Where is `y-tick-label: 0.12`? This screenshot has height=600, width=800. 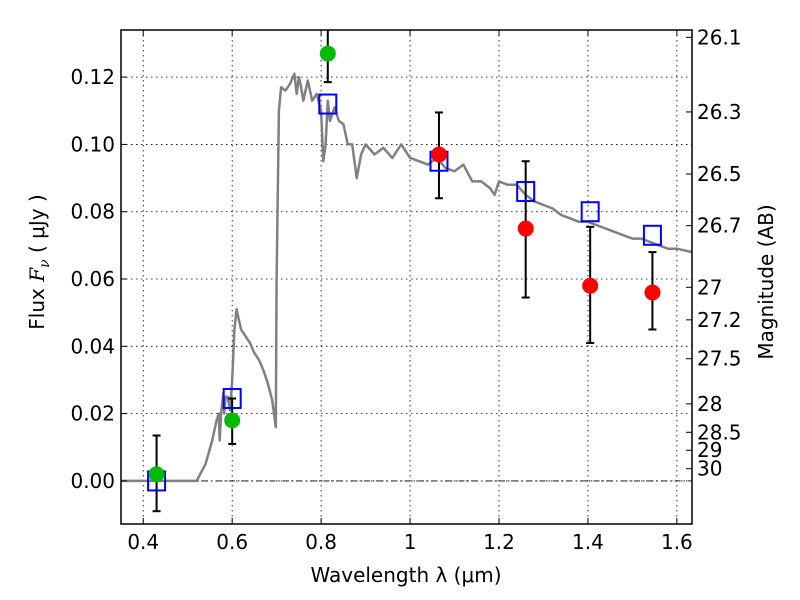 y-tick-label: 0.12 is located at coordinates (92, 77).